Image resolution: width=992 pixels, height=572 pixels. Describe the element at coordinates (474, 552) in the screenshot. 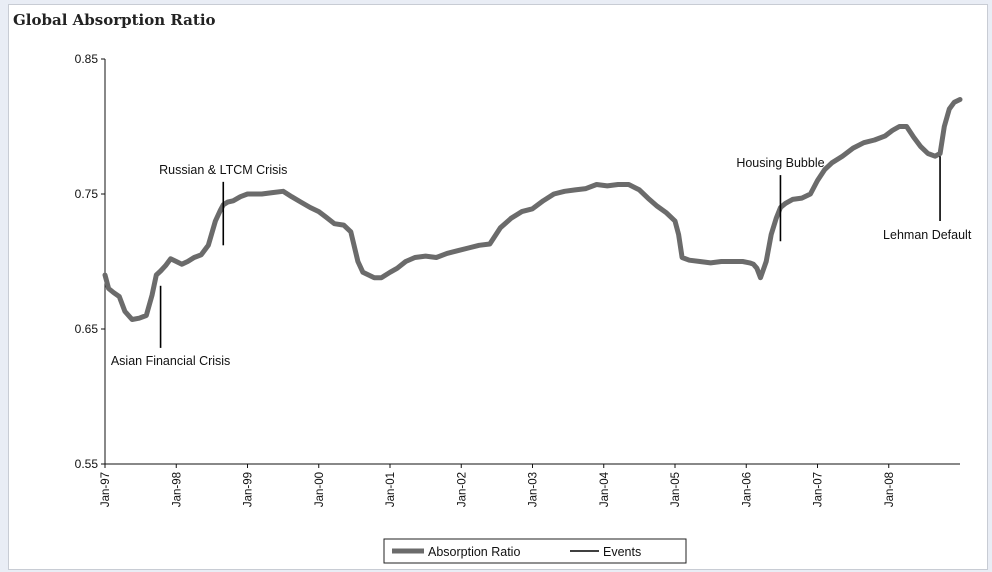

I see `legend-label: Absorption Ratio` at that location.